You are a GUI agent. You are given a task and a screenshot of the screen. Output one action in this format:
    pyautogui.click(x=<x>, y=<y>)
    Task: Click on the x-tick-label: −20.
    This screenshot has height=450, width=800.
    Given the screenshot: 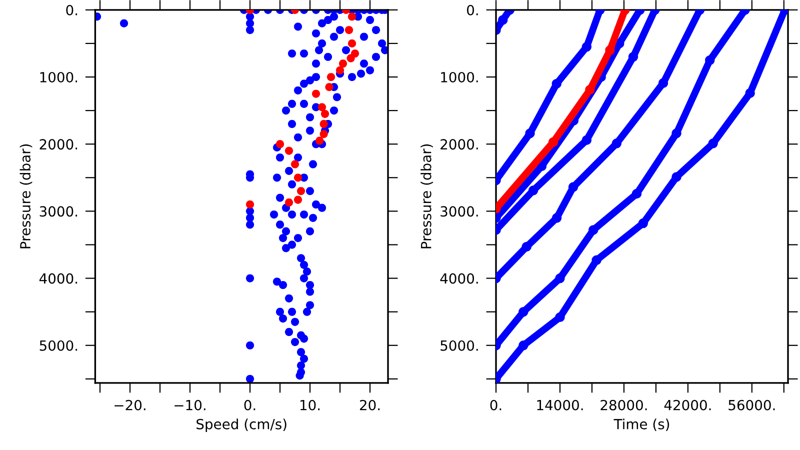 What is the action you would take?
    pyautogui.click(x=130, y=405)
    